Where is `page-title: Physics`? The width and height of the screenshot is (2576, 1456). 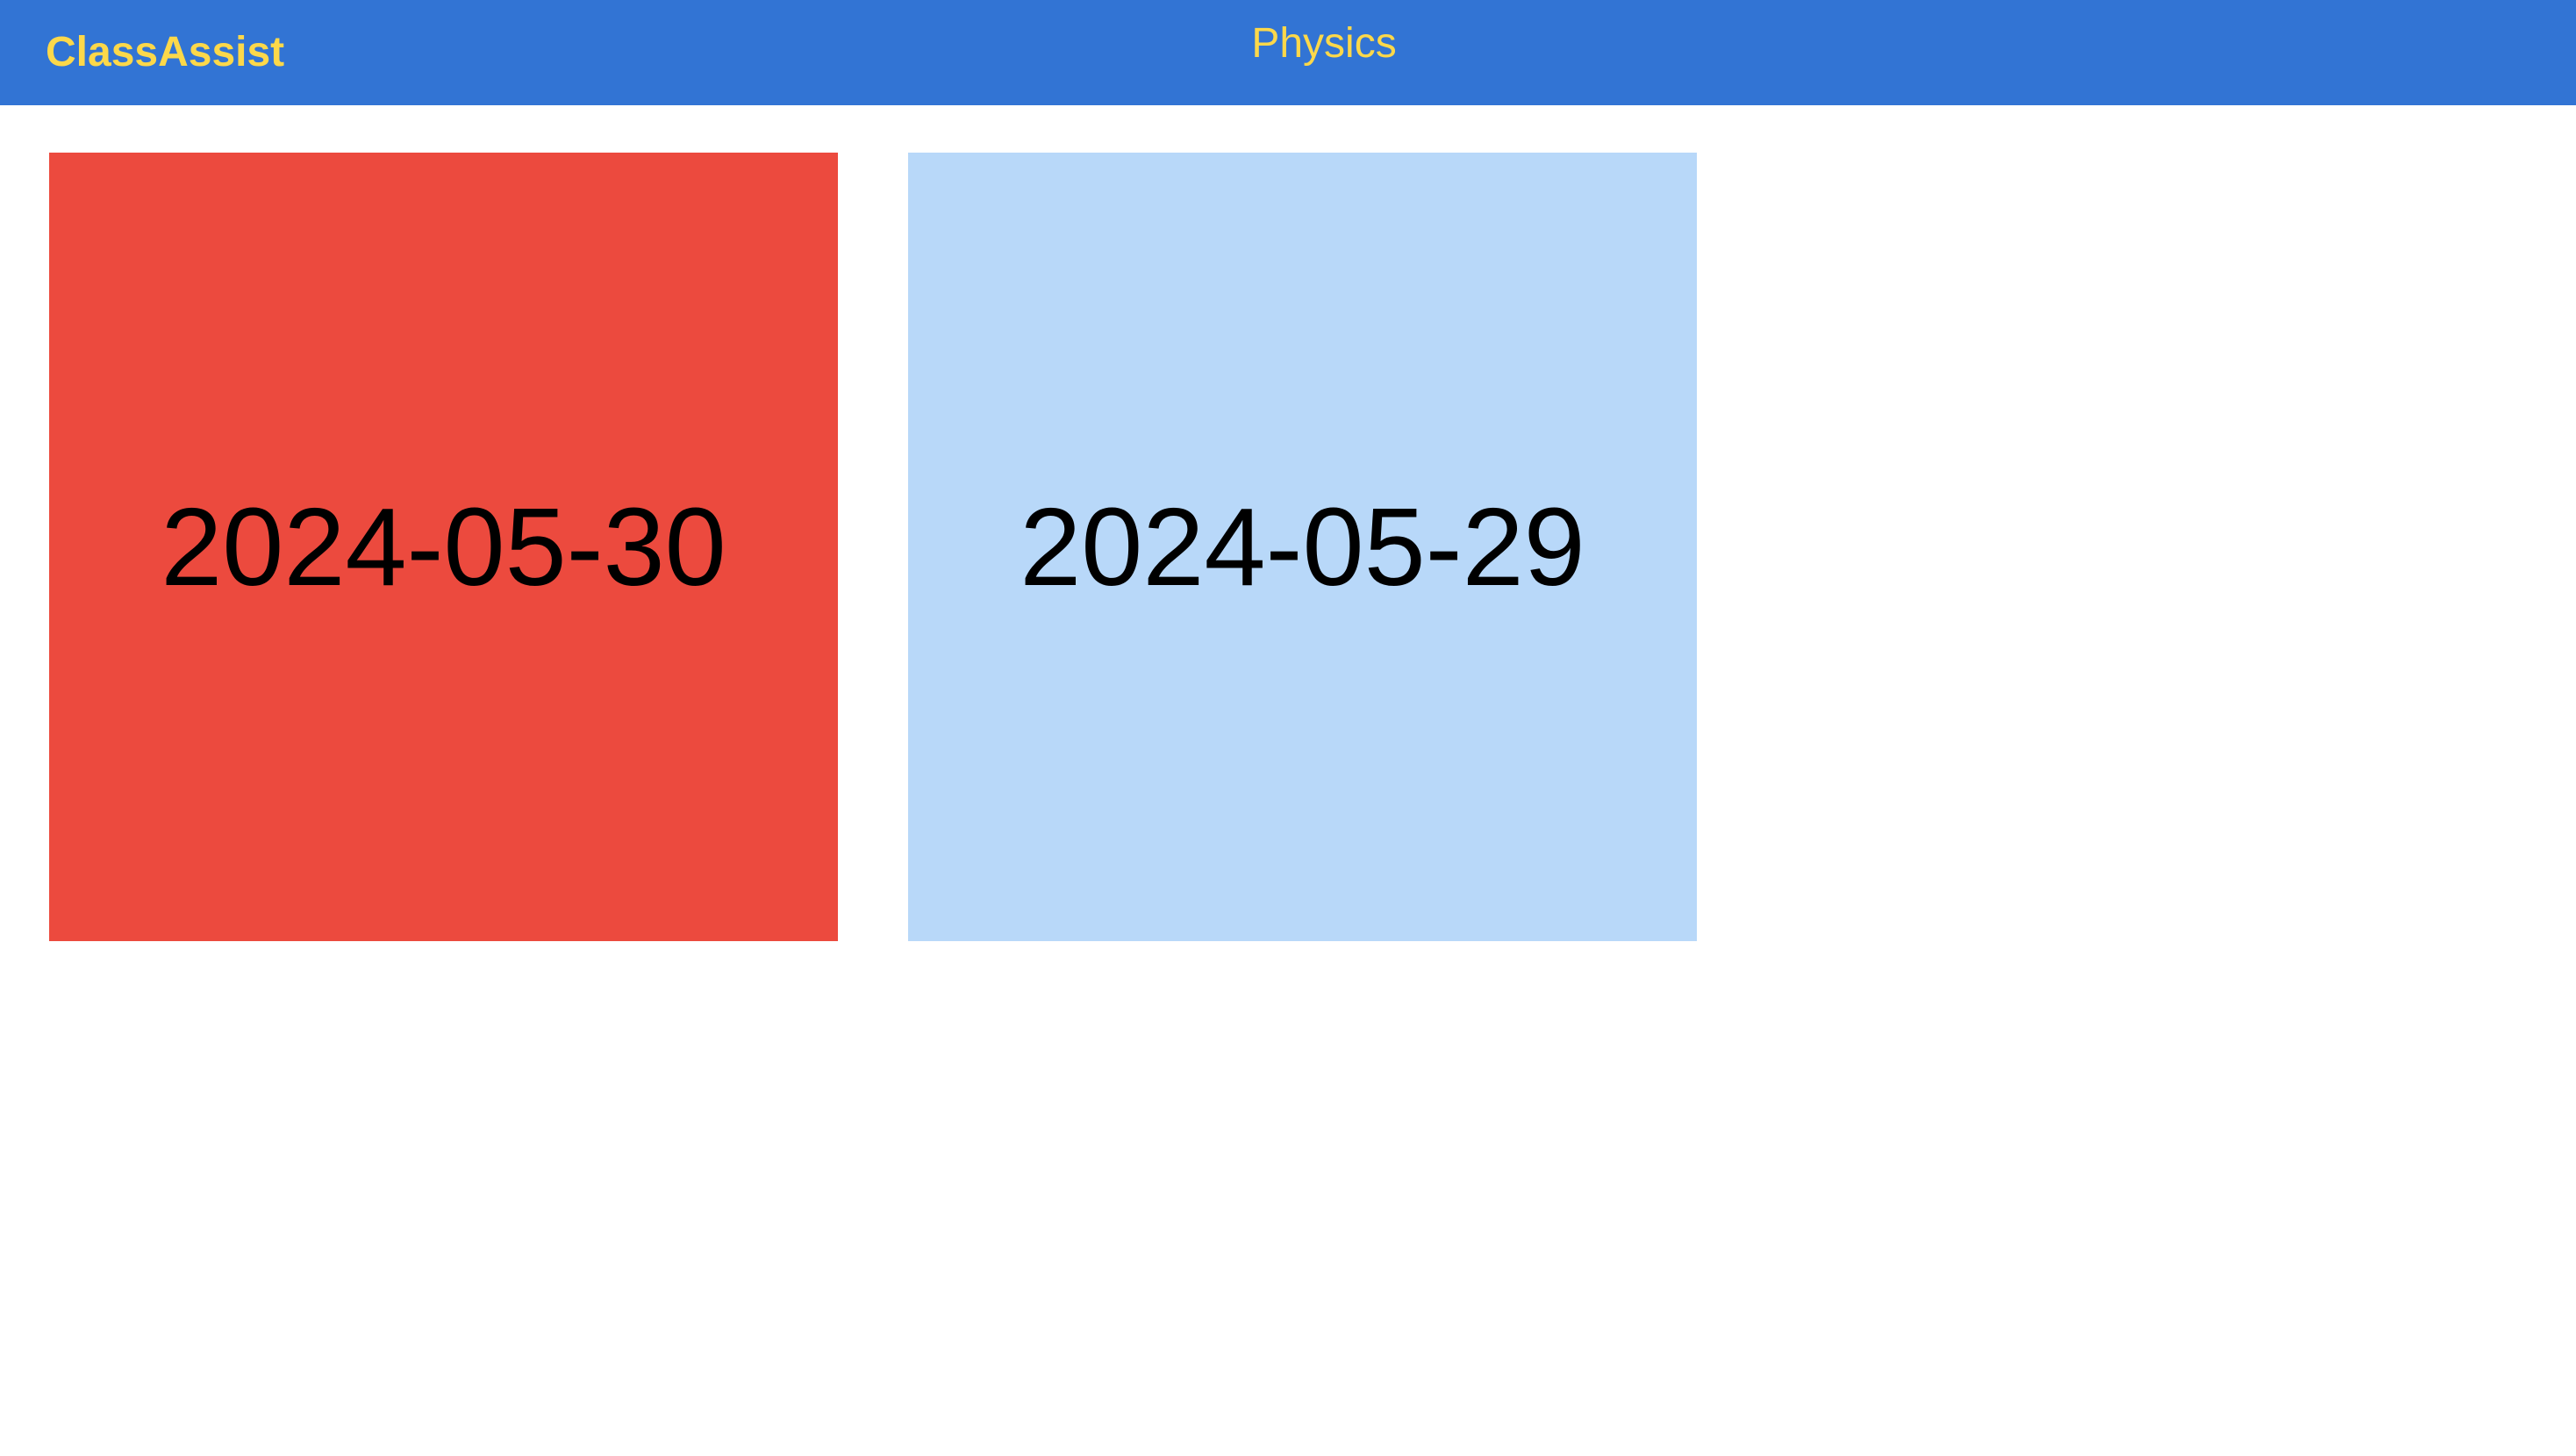 page-title: Physics is located at coordinates (1324, 43).